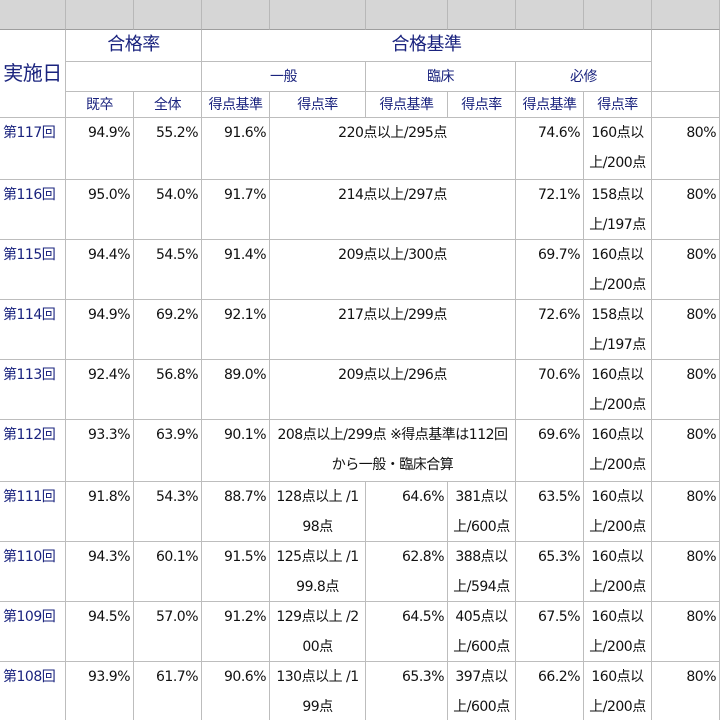 The image size is (720, 720). What do you see at coordinates (318, 632) in the screenshot?
I see `table-cell: 129点以上 /200点` at bounding box center [318, 632].